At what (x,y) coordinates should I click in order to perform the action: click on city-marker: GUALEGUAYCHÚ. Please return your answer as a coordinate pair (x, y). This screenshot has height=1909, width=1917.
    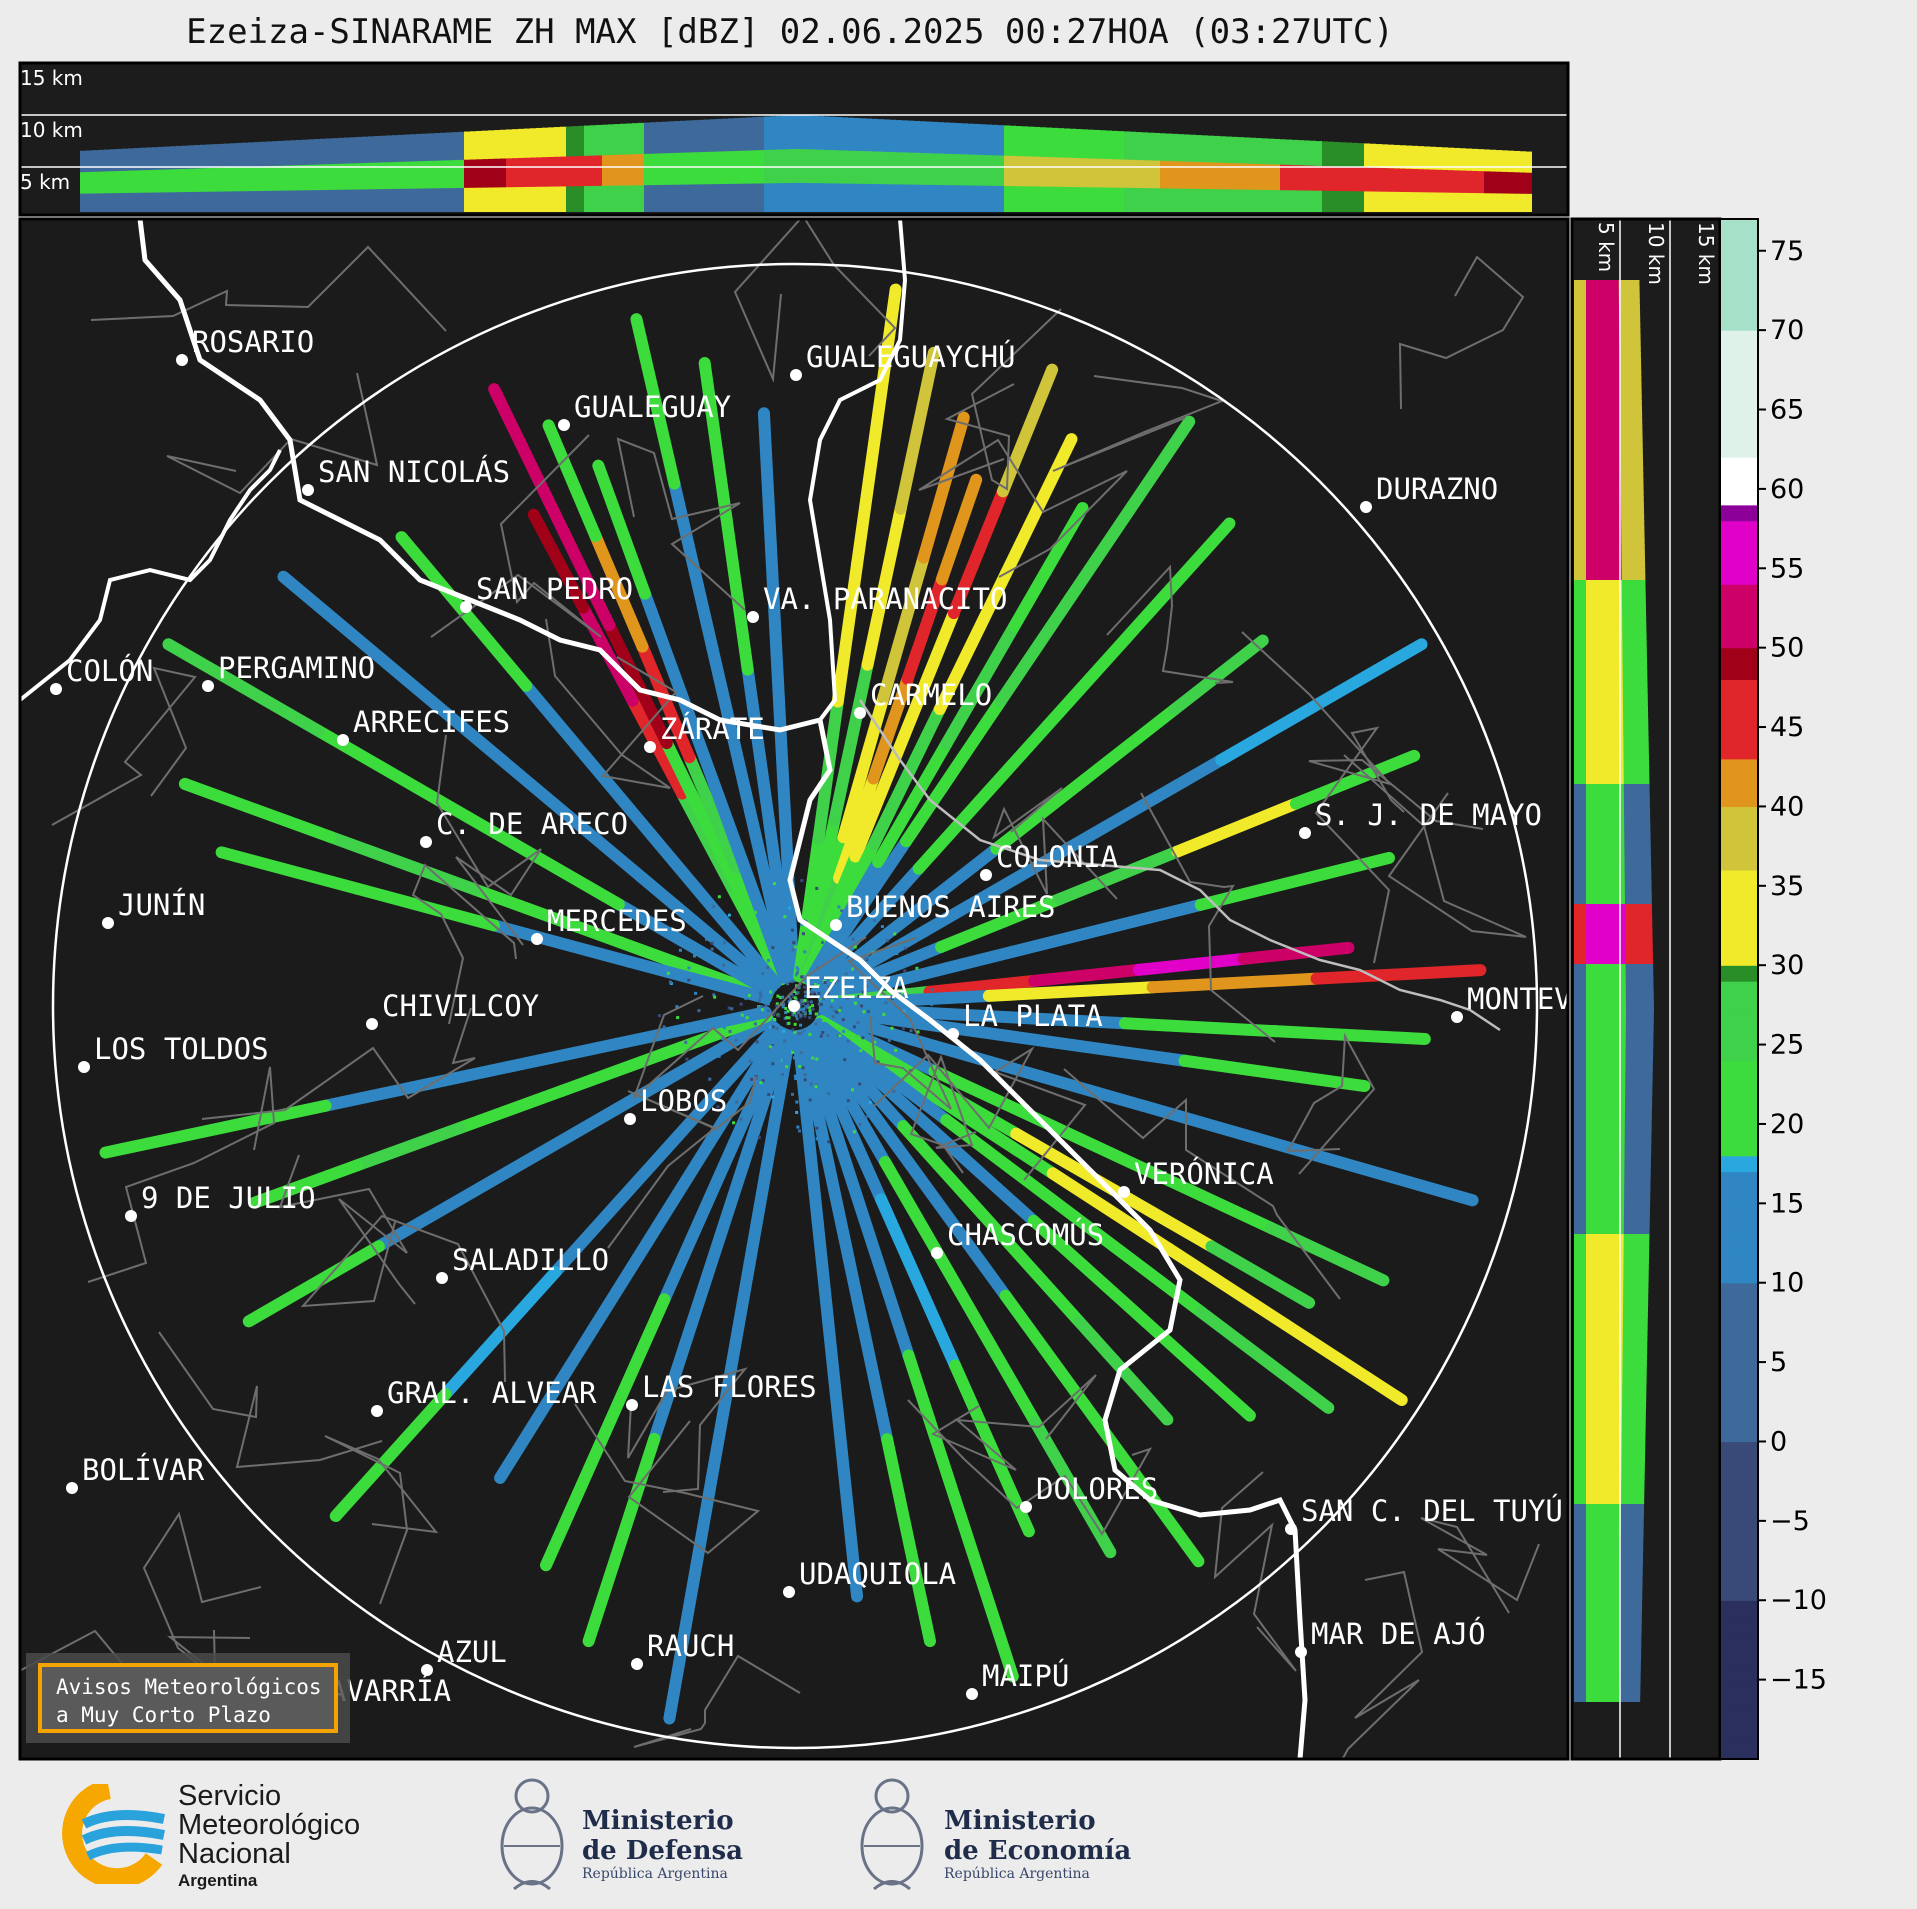
    Looking at the image, I should click on (903, 360).